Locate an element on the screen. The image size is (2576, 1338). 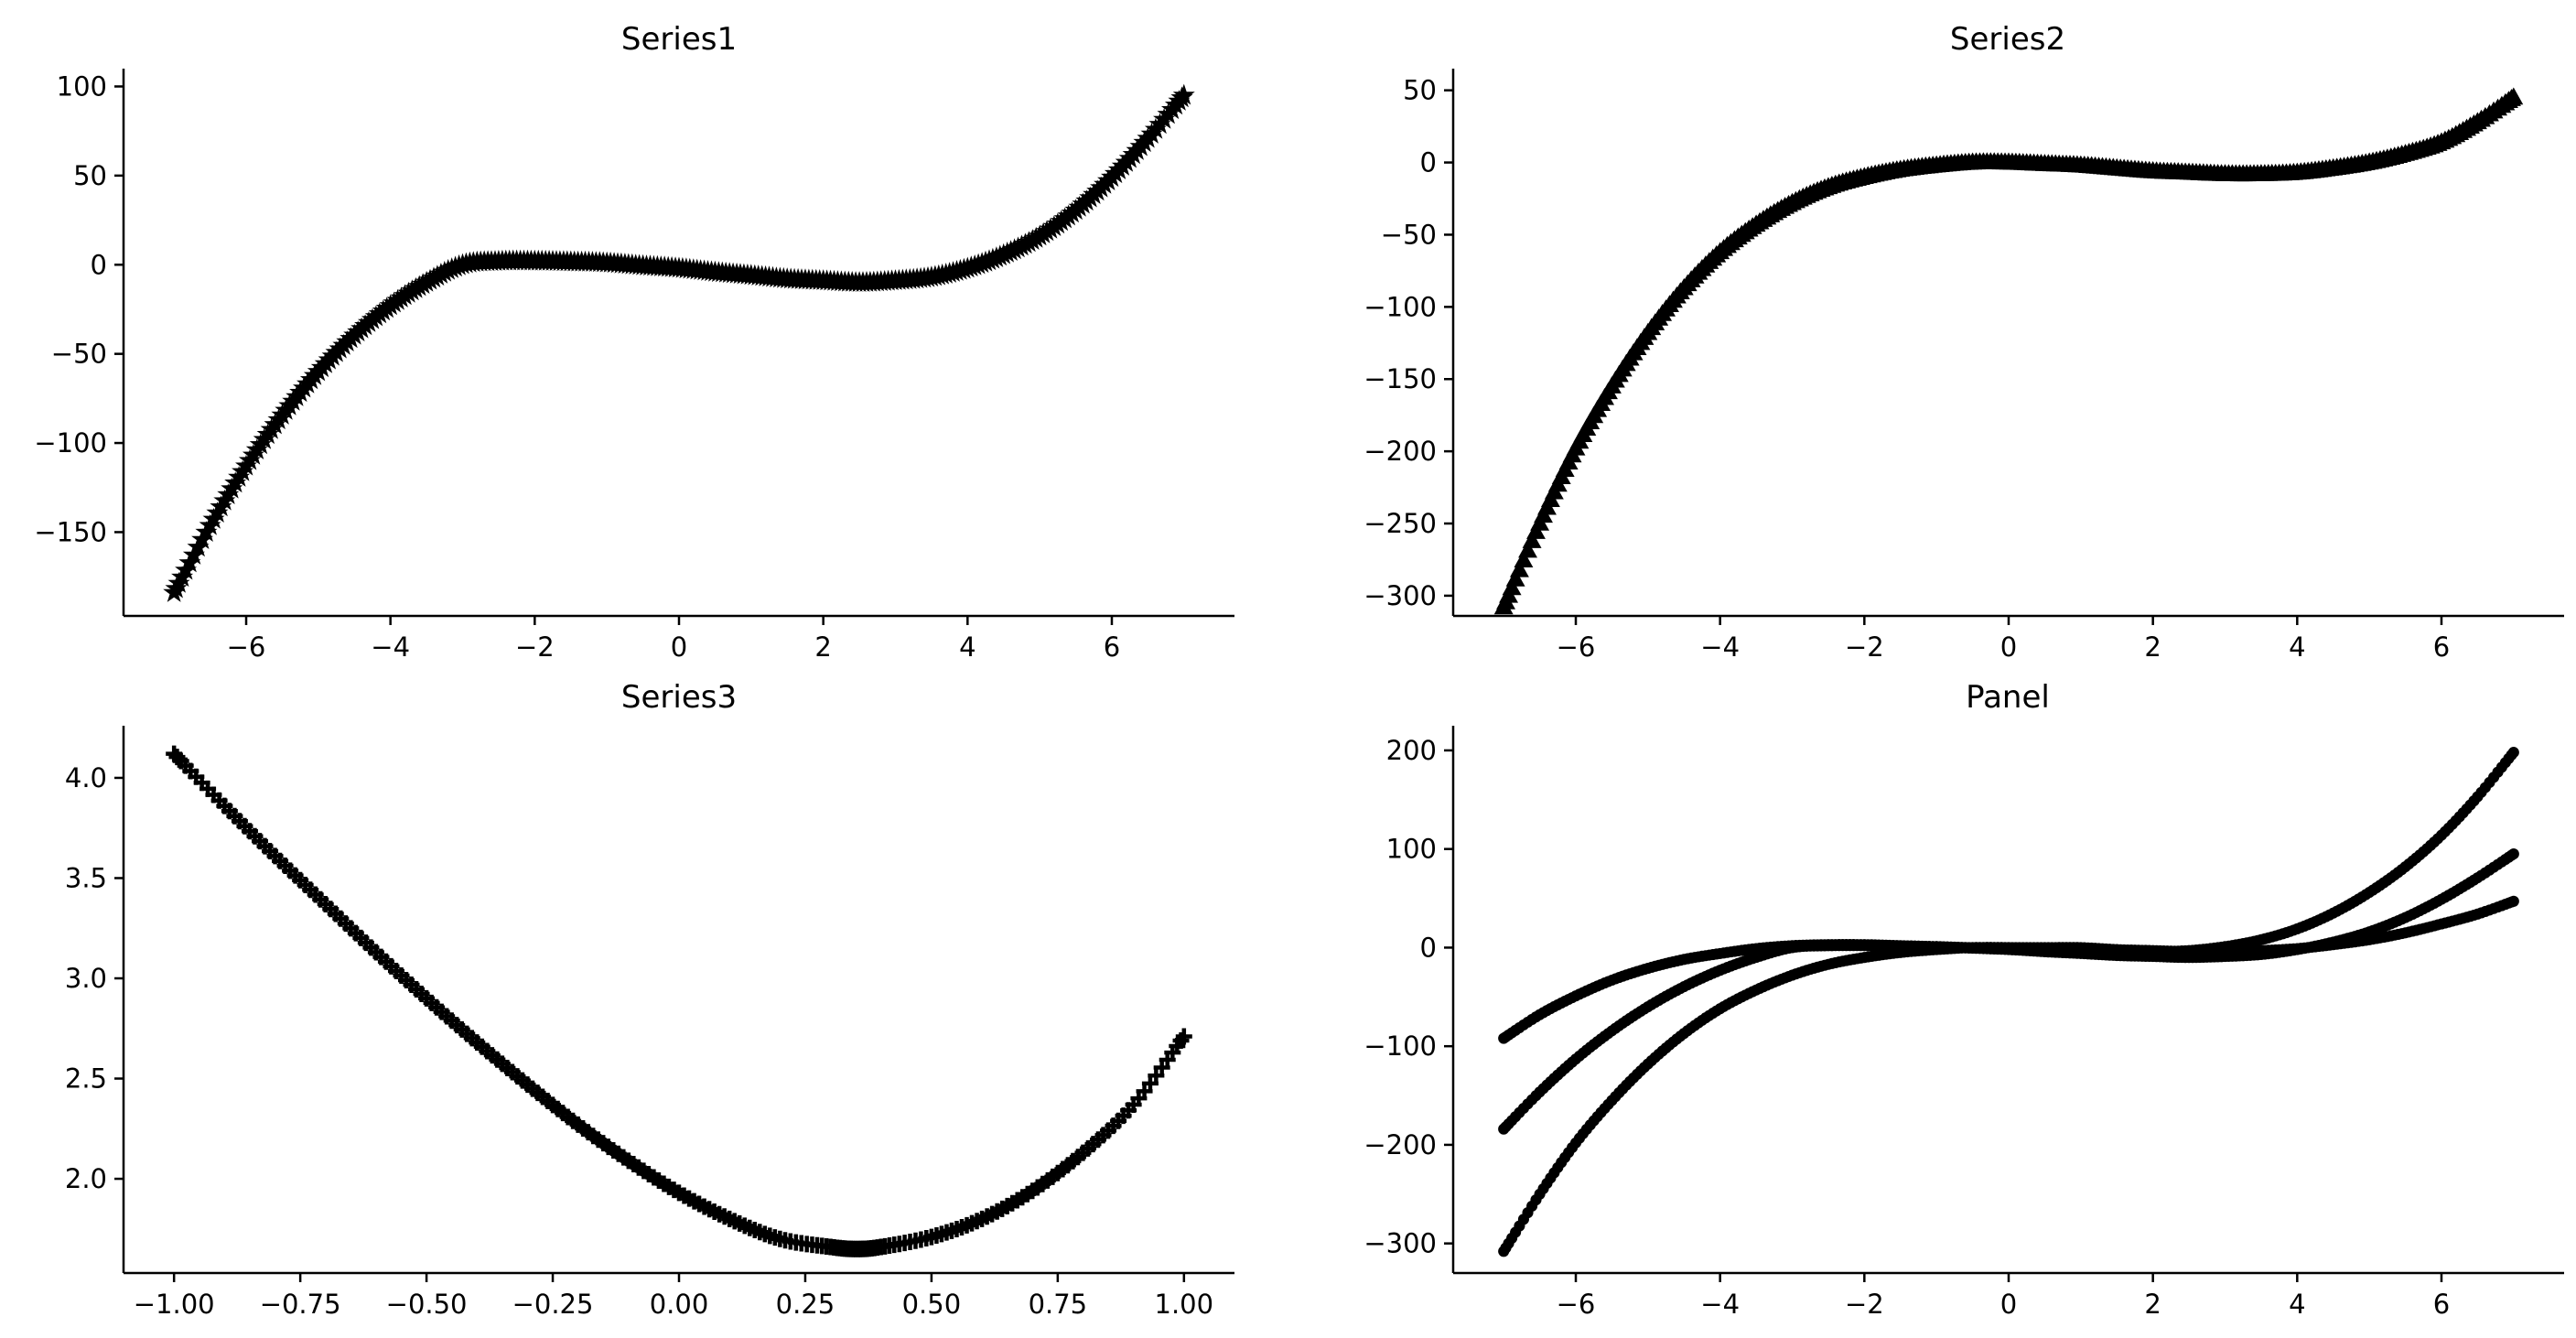
y-tick-label: 4.0 is located at coordinates (86, 777).